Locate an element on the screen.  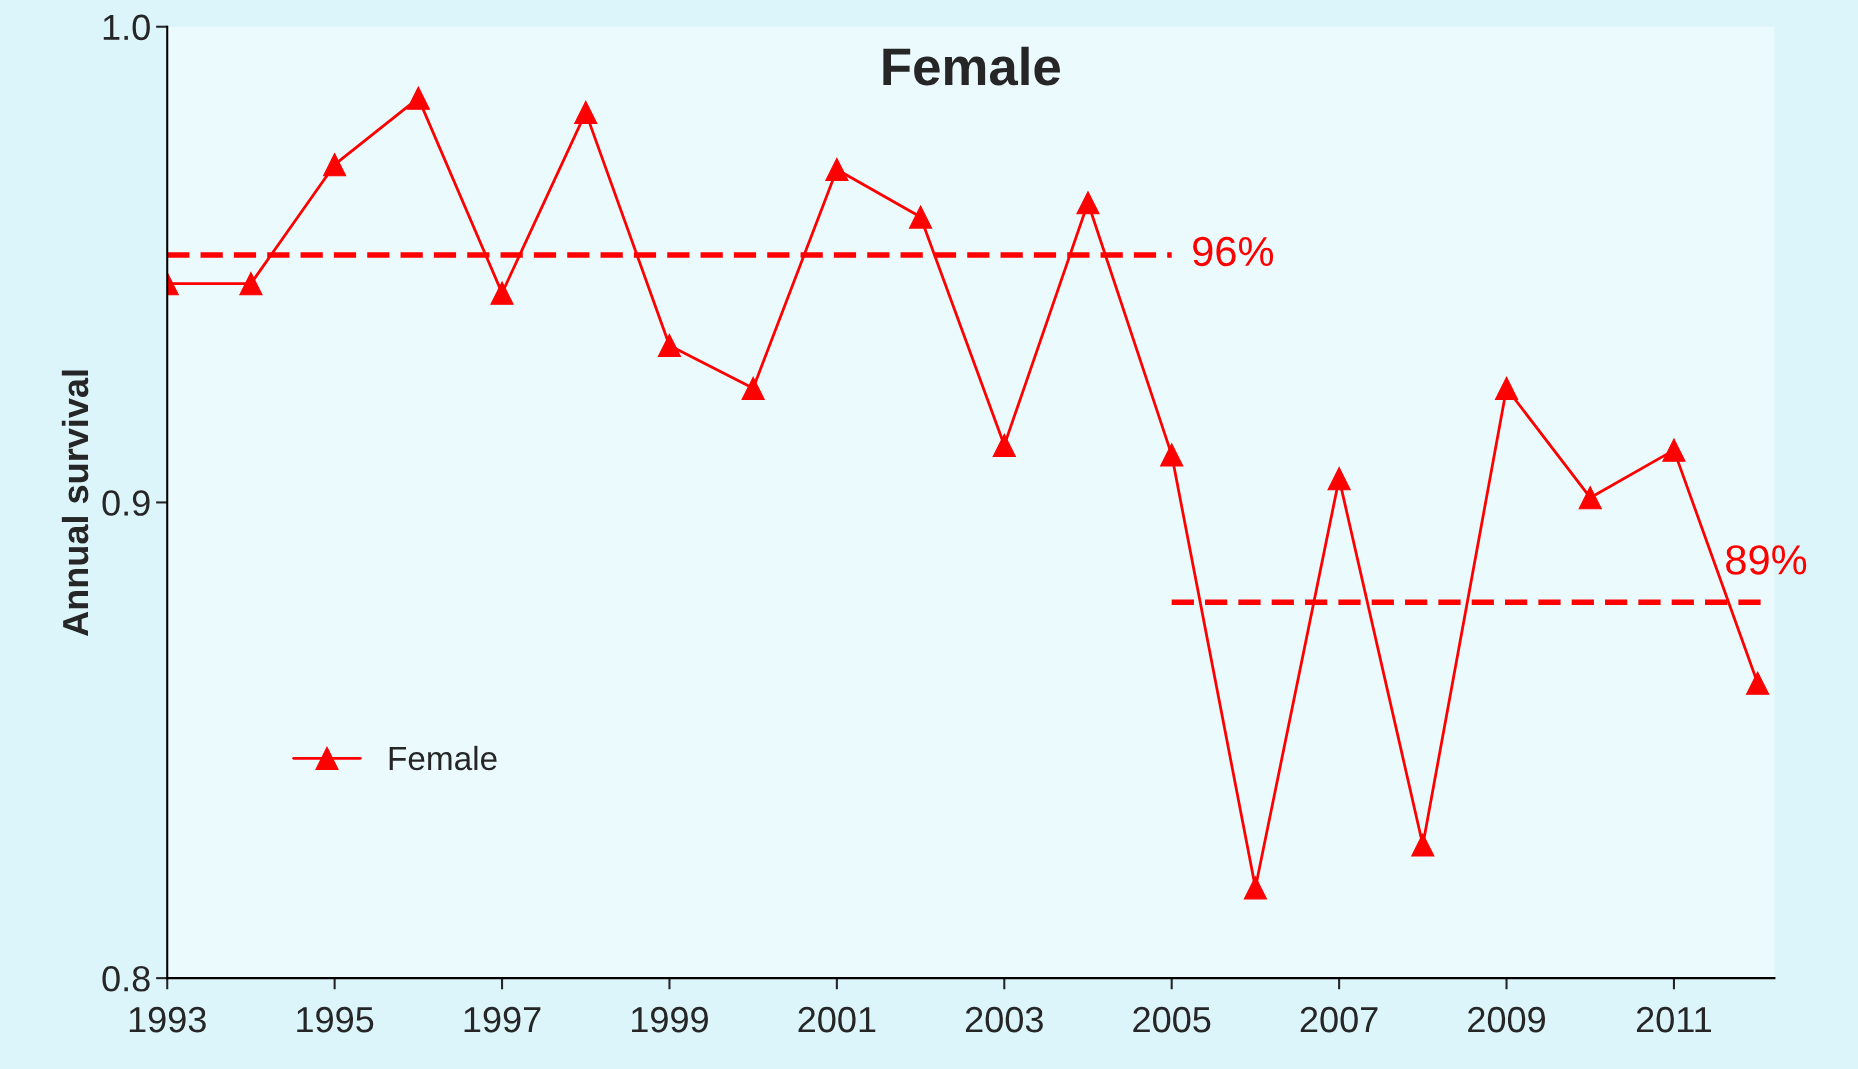
x-tick-label: 2005 is located at coordinates (1172, 1019).